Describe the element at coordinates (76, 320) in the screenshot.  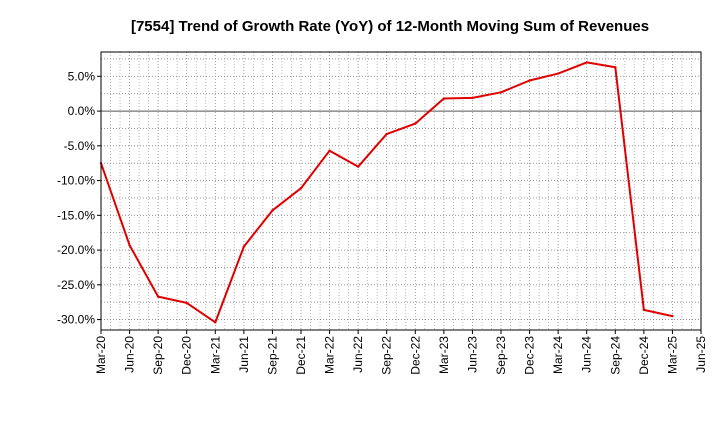
I see `y-tick-label: -30.0%` at that location.